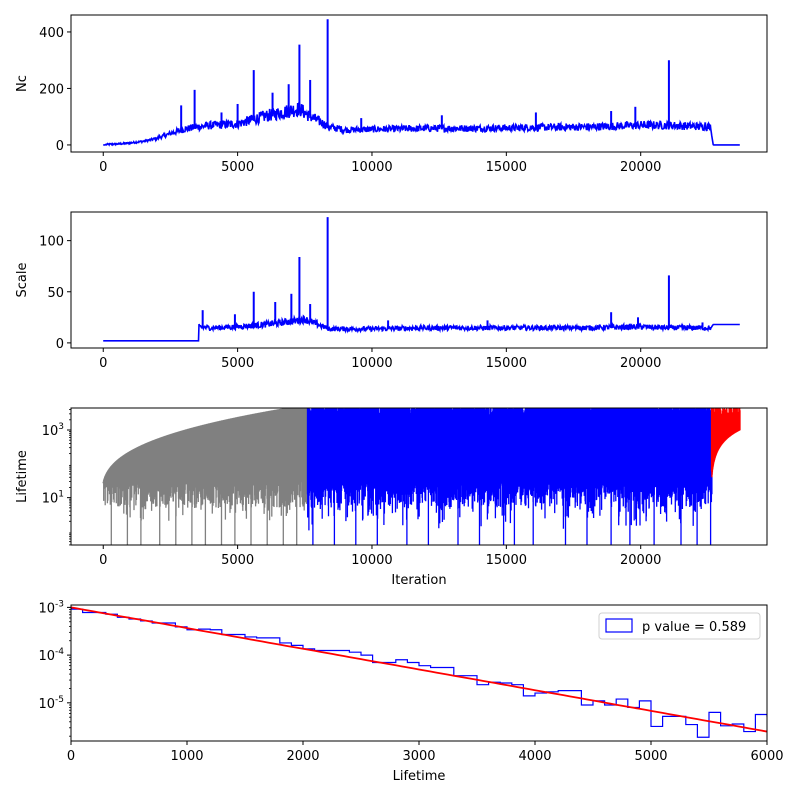  I want to click on y-tick-label-2: 100, so click(51, 242).